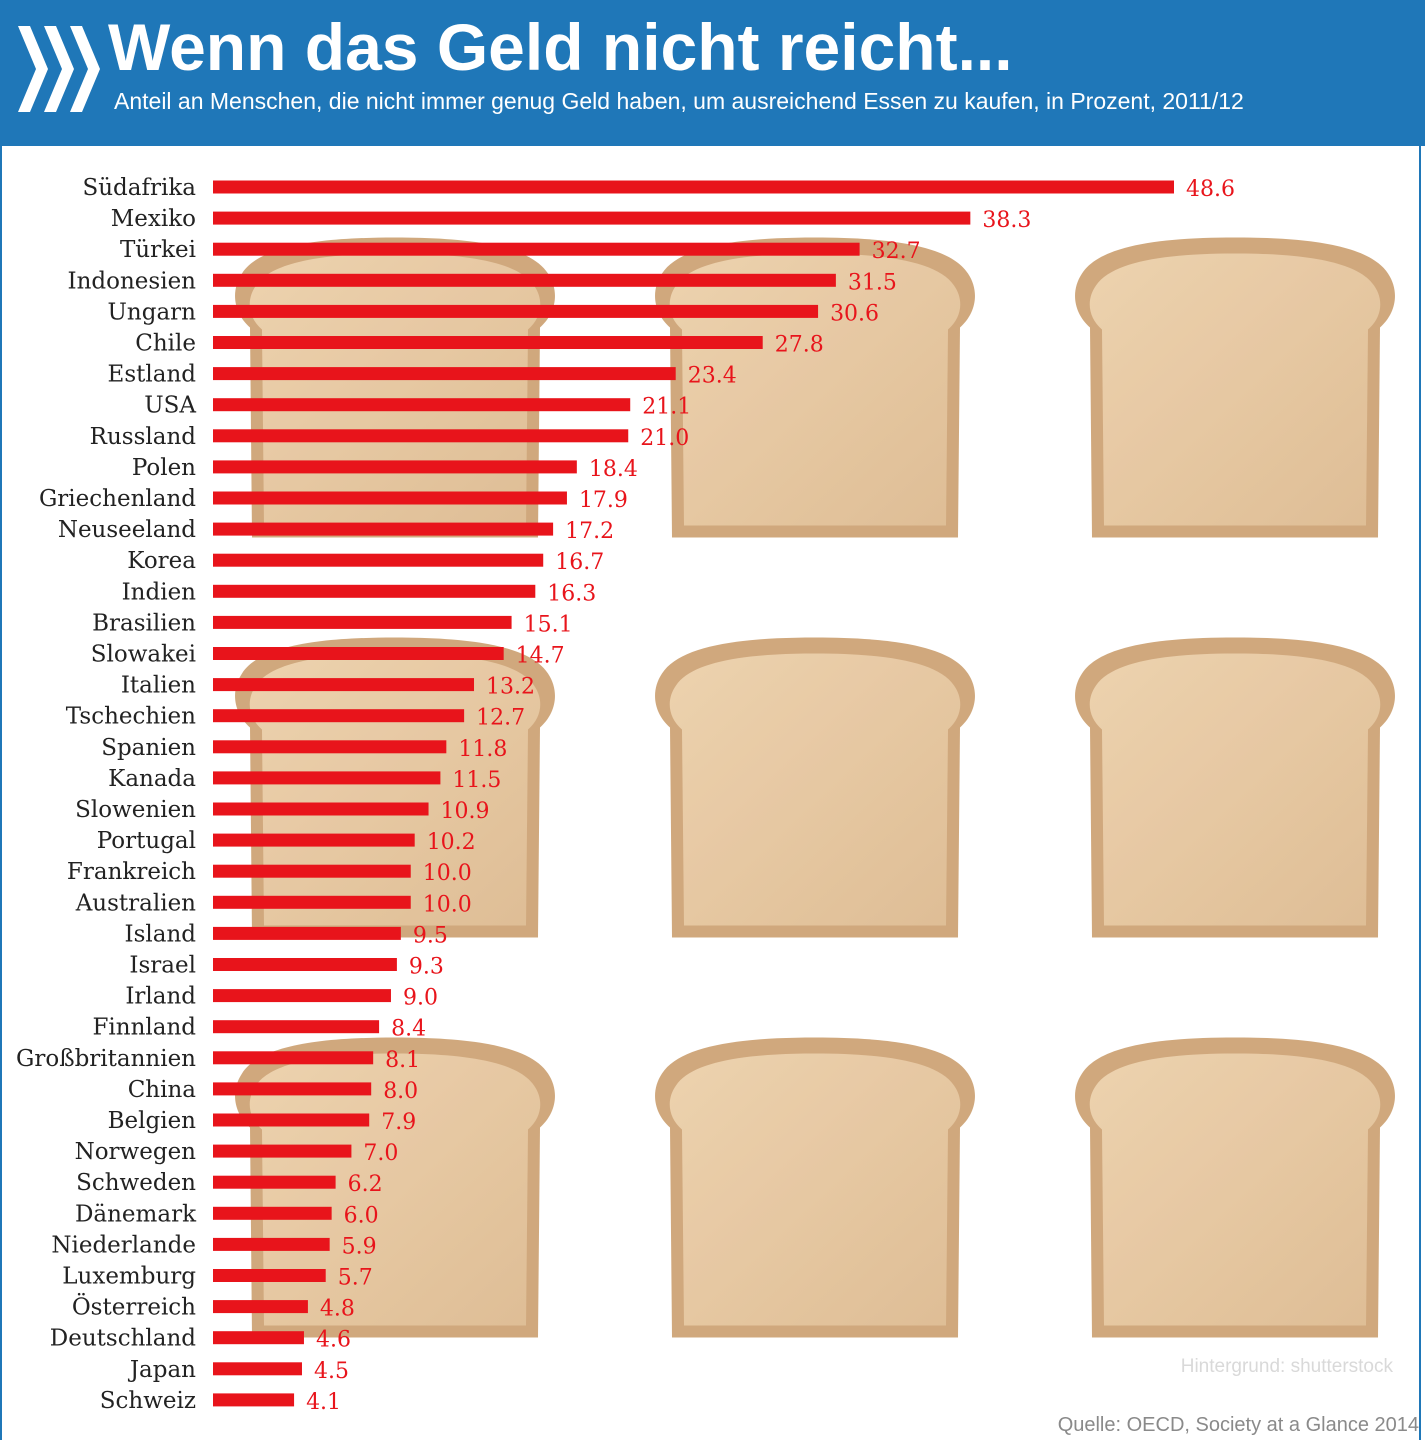  I want to click on value-label: 9.3, so click(426, 967).